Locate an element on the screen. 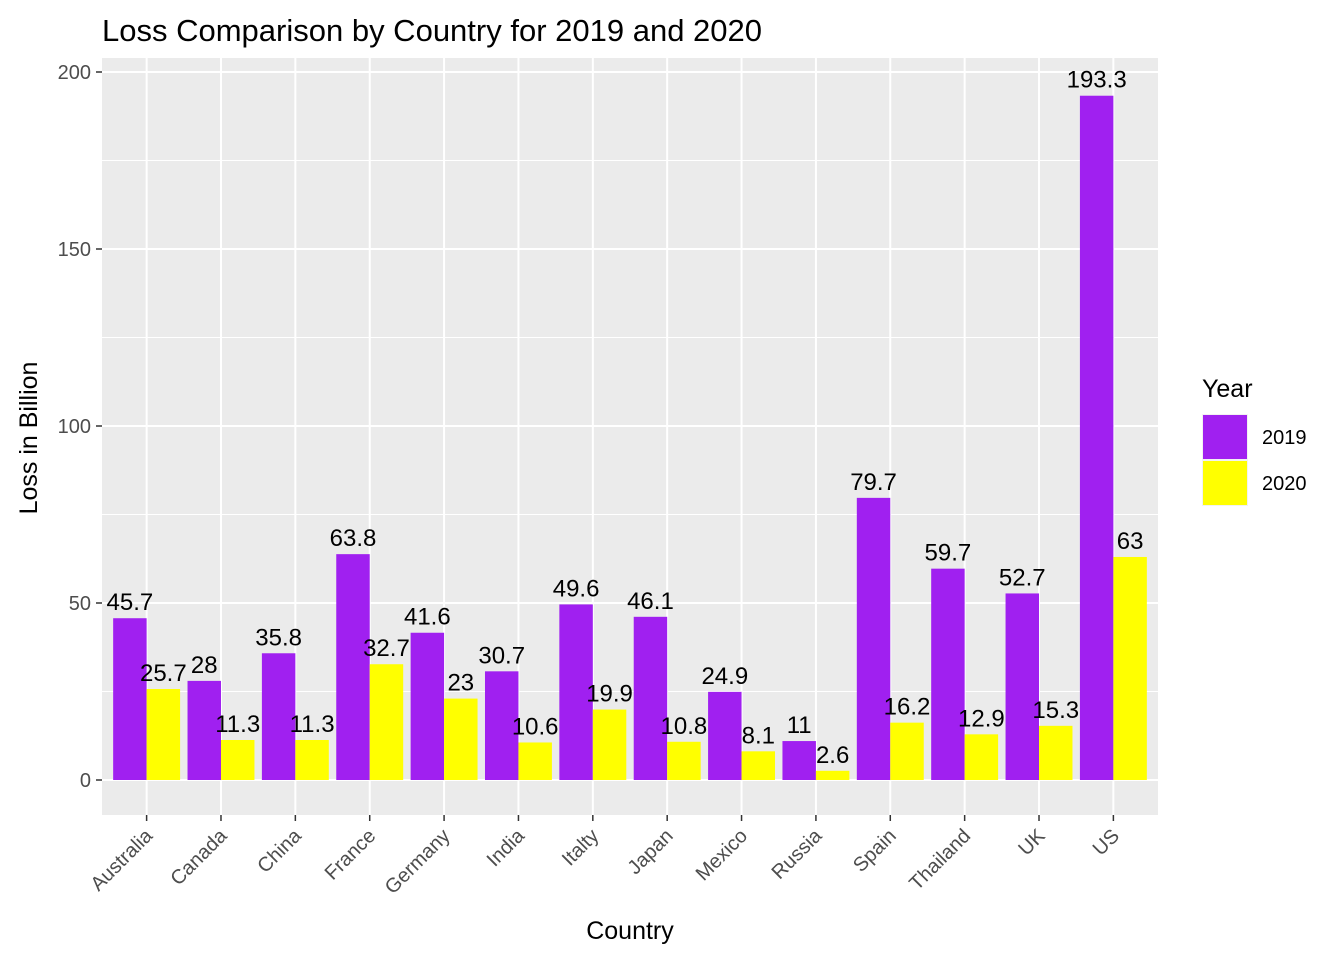 This screenshot has width=1344, height=960. bar-australia-2019 is located at coordinates (130, 699).